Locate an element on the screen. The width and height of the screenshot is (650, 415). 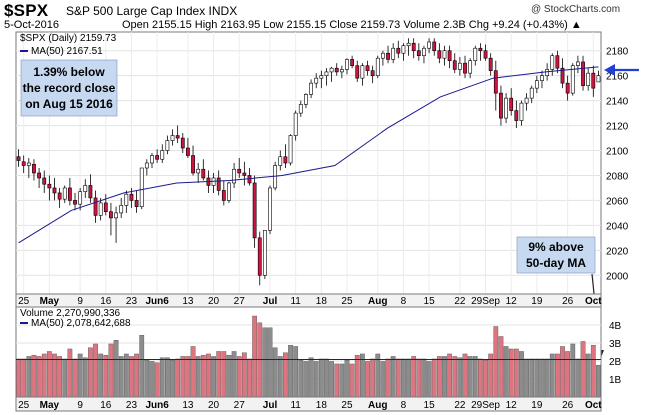
chart-symbol: $SPX is located at coordinates (26, 10).